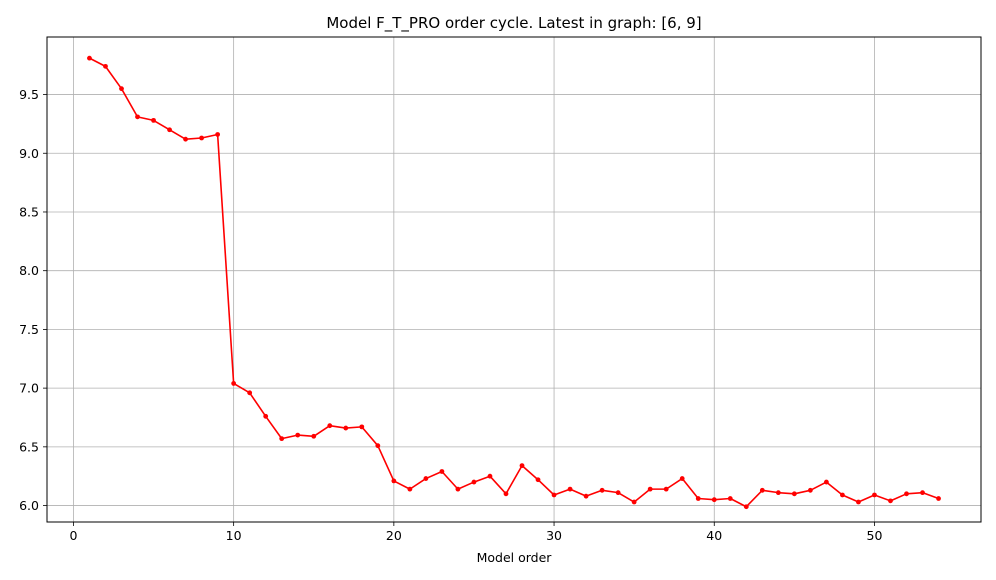  What do you see at coordinates (29, 211) in the screenshot?
I see `y-tick-label: 8.5` at bounding box center [29, 211].